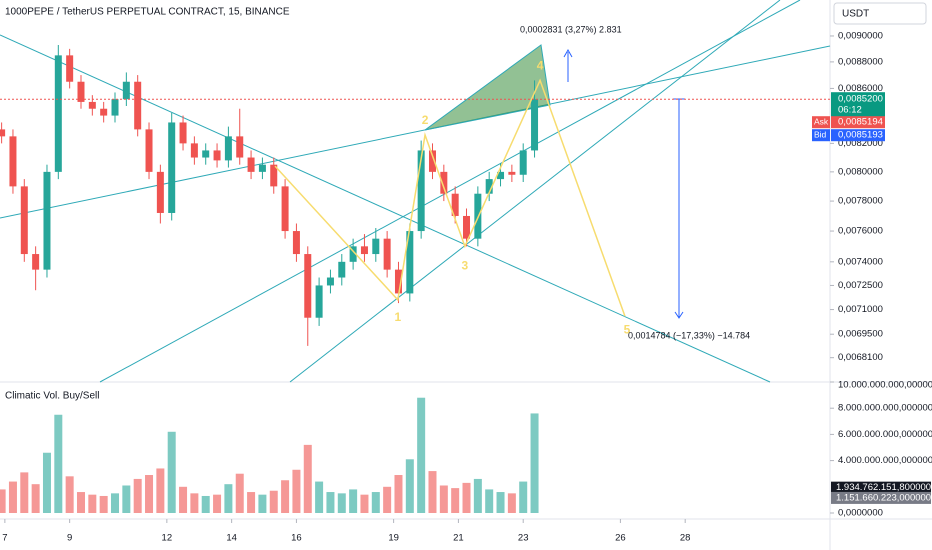 Image resolution: width=932 pixels, height=550 pixels. Describe the element at coordinates (860, 231) in the screenshot. I see `y-tick-label: 0,0076000` at that location.